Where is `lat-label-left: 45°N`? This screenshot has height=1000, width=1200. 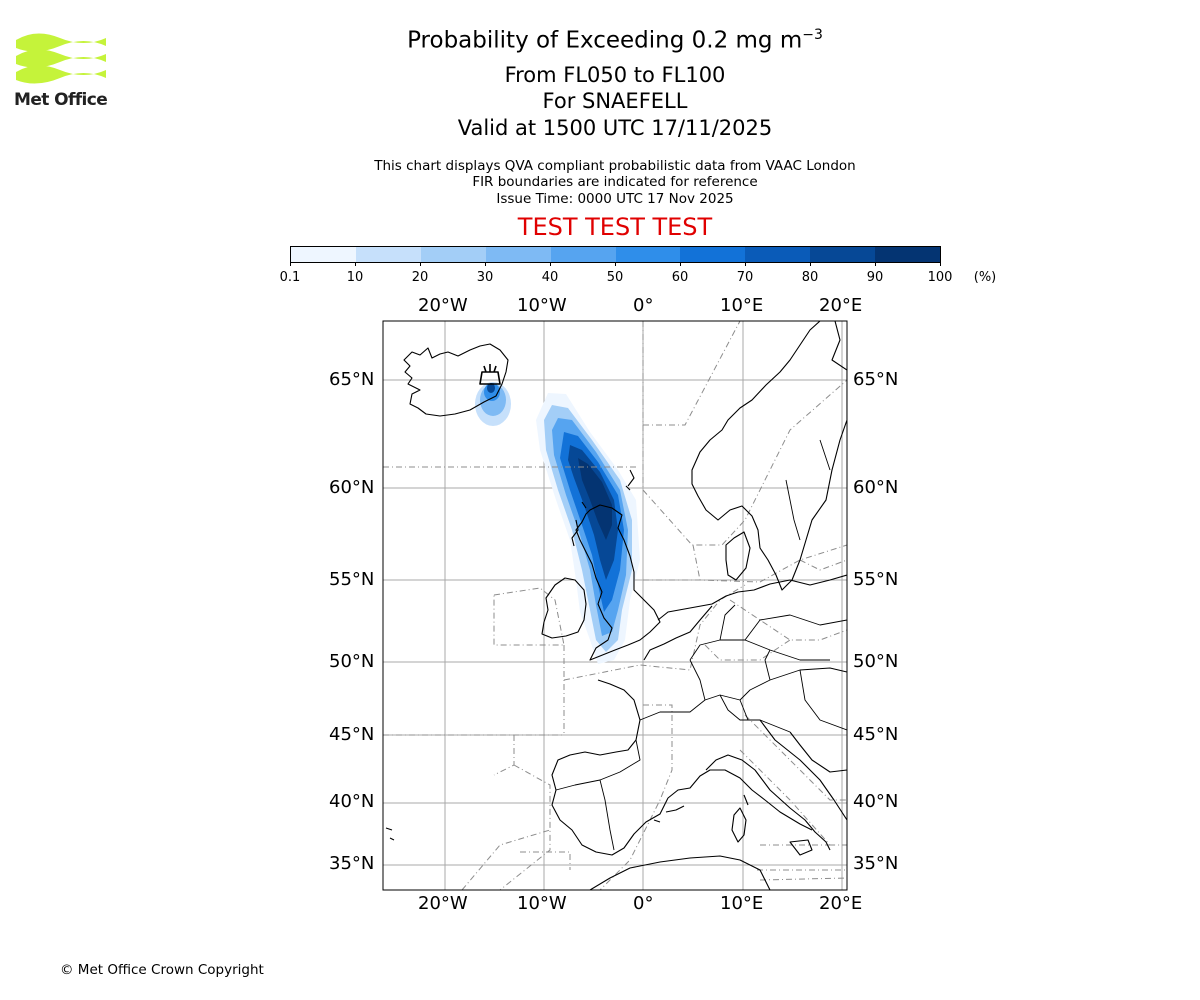
lat-label-left: 45°N is located at coordinates (352, 734).